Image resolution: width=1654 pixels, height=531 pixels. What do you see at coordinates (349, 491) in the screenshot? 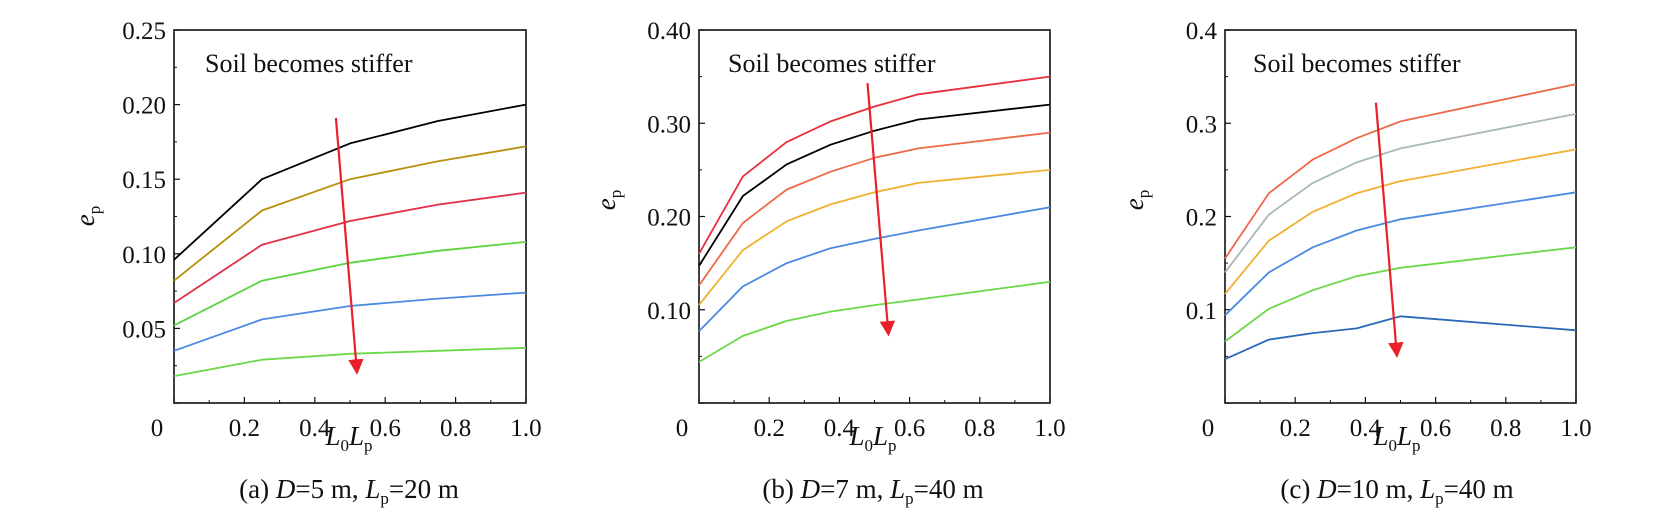
I see `panel-caption: (a) D=5 m, Lp=20 m` at bounding box center [349, 491].